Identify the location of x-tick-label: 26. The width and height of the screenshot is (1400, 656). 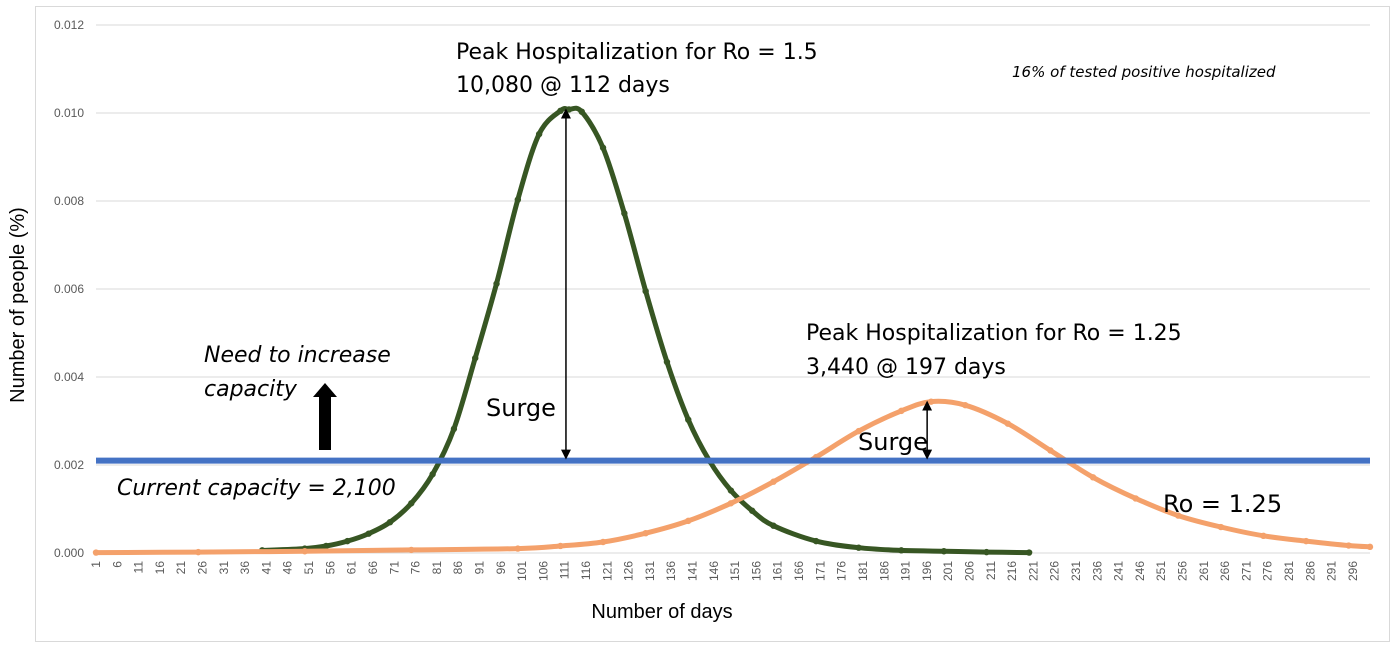
(203, 568).